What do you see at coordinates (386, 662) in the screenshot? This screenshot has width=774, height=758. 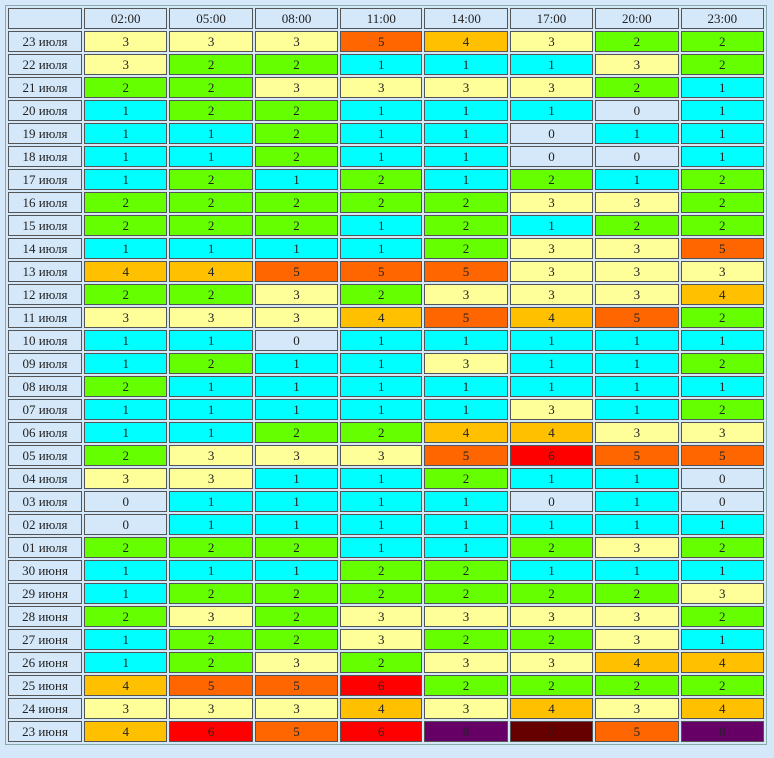 I see `row: 26 июня 1 2 3 2 3 3 4 4` at bounding box center [386, 662].